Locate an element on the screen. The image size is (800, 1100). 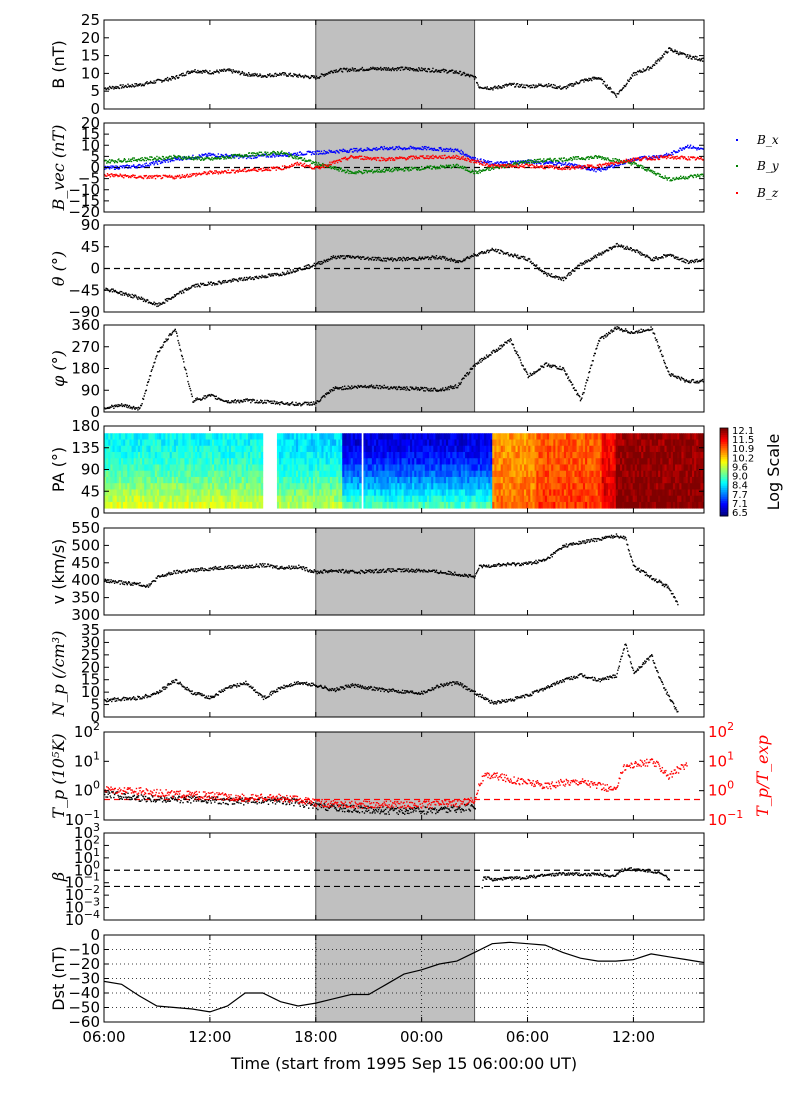
ytick-label: 25 is located at coordinates (90, 20).